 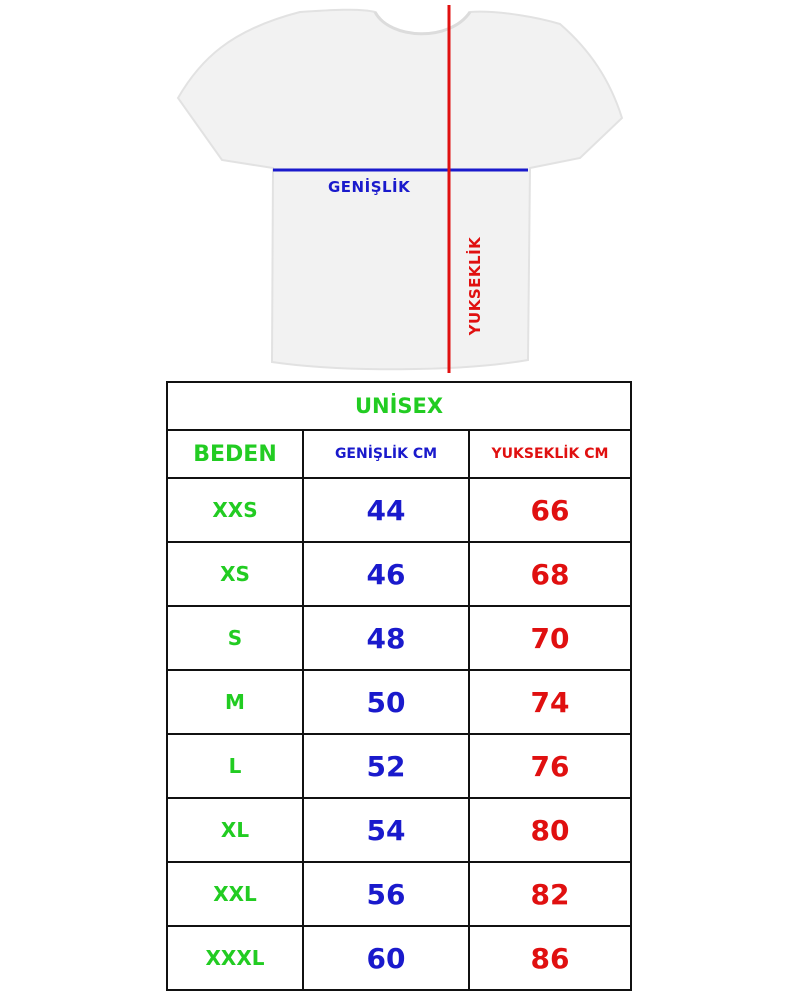 I want to click on cell-width: 48, so click(x=386, y=638).